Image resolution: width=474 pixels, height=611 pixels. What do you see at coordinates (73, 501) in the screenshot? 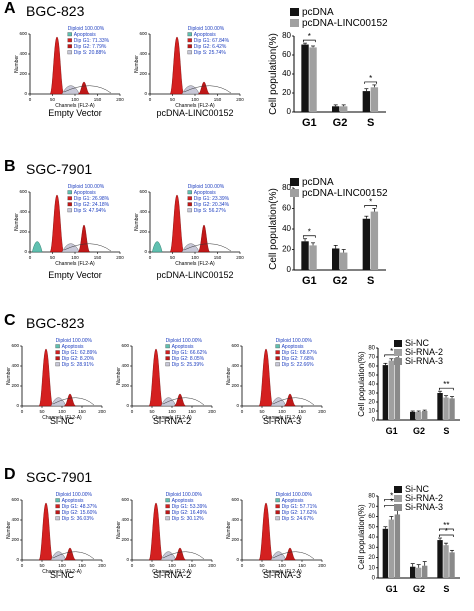
I see `legend-entry: Apoptosis` at bounding box center [73, 501].